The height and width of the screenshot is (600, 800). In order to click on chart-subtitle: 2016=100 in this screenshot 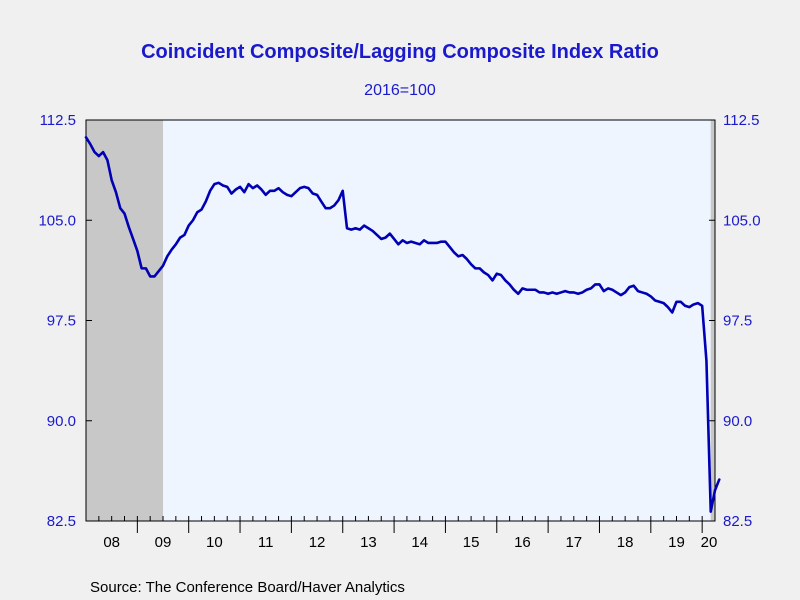, I will do `click(400, 90)`.